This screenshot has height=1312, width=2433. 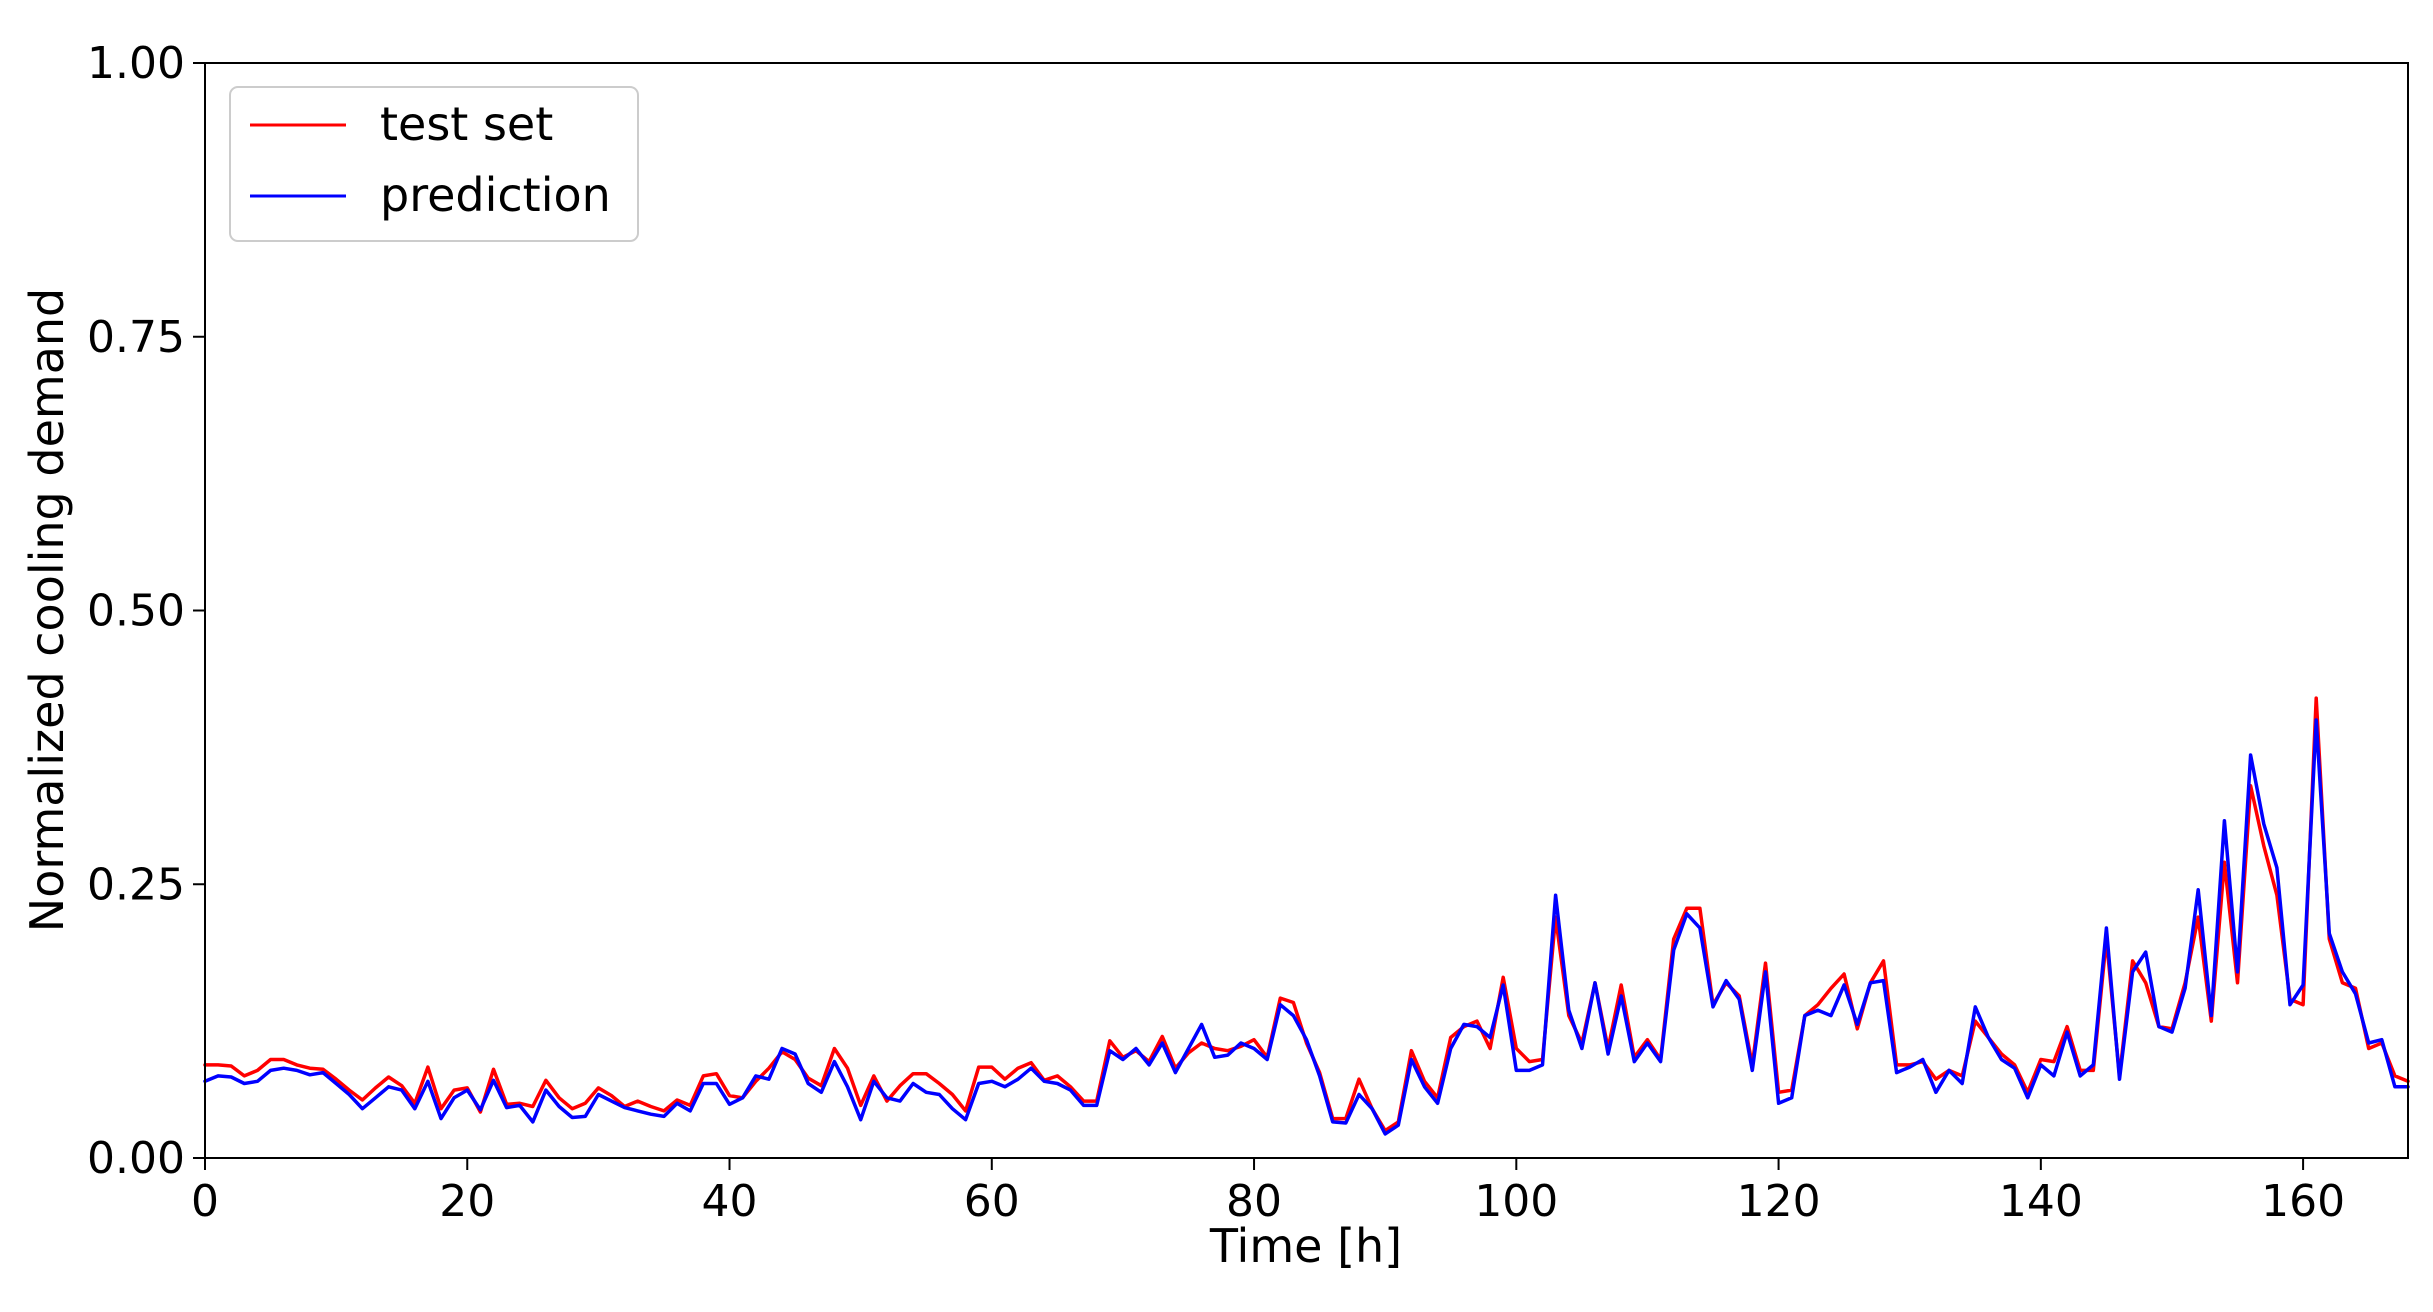 What do you see at coordinates (1305, 1246) in the screenshot?
I see `x-axis-label: Time [h]` at bounding box center [1305, 1246].